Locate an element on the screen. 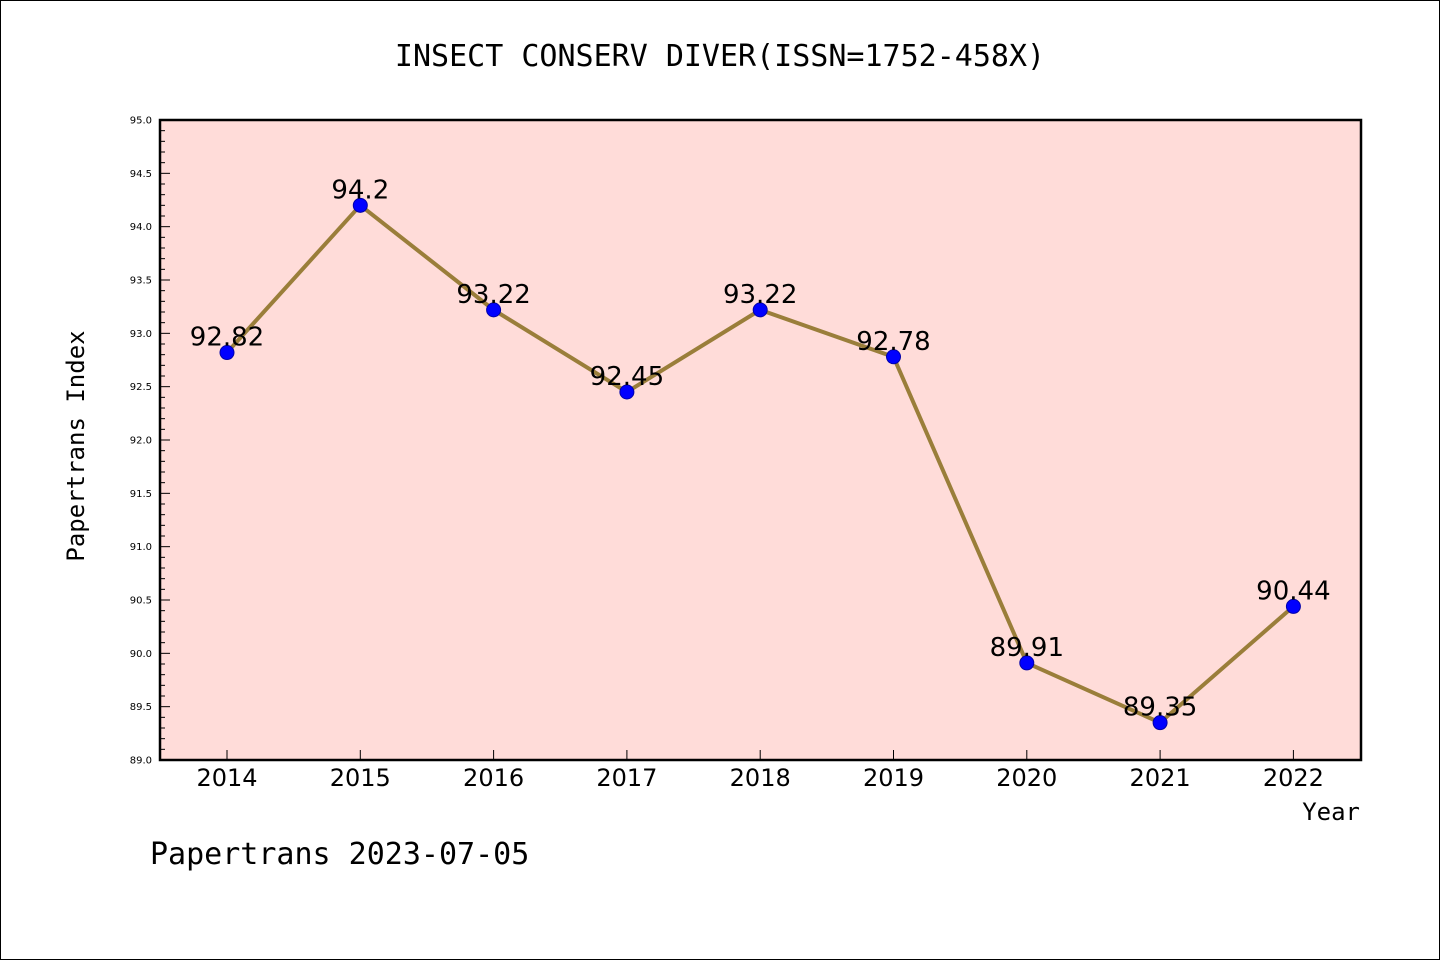 This screenshot has height=960, width=1440. y-tick-label: 89.5 is located at coordinates (141, 707).